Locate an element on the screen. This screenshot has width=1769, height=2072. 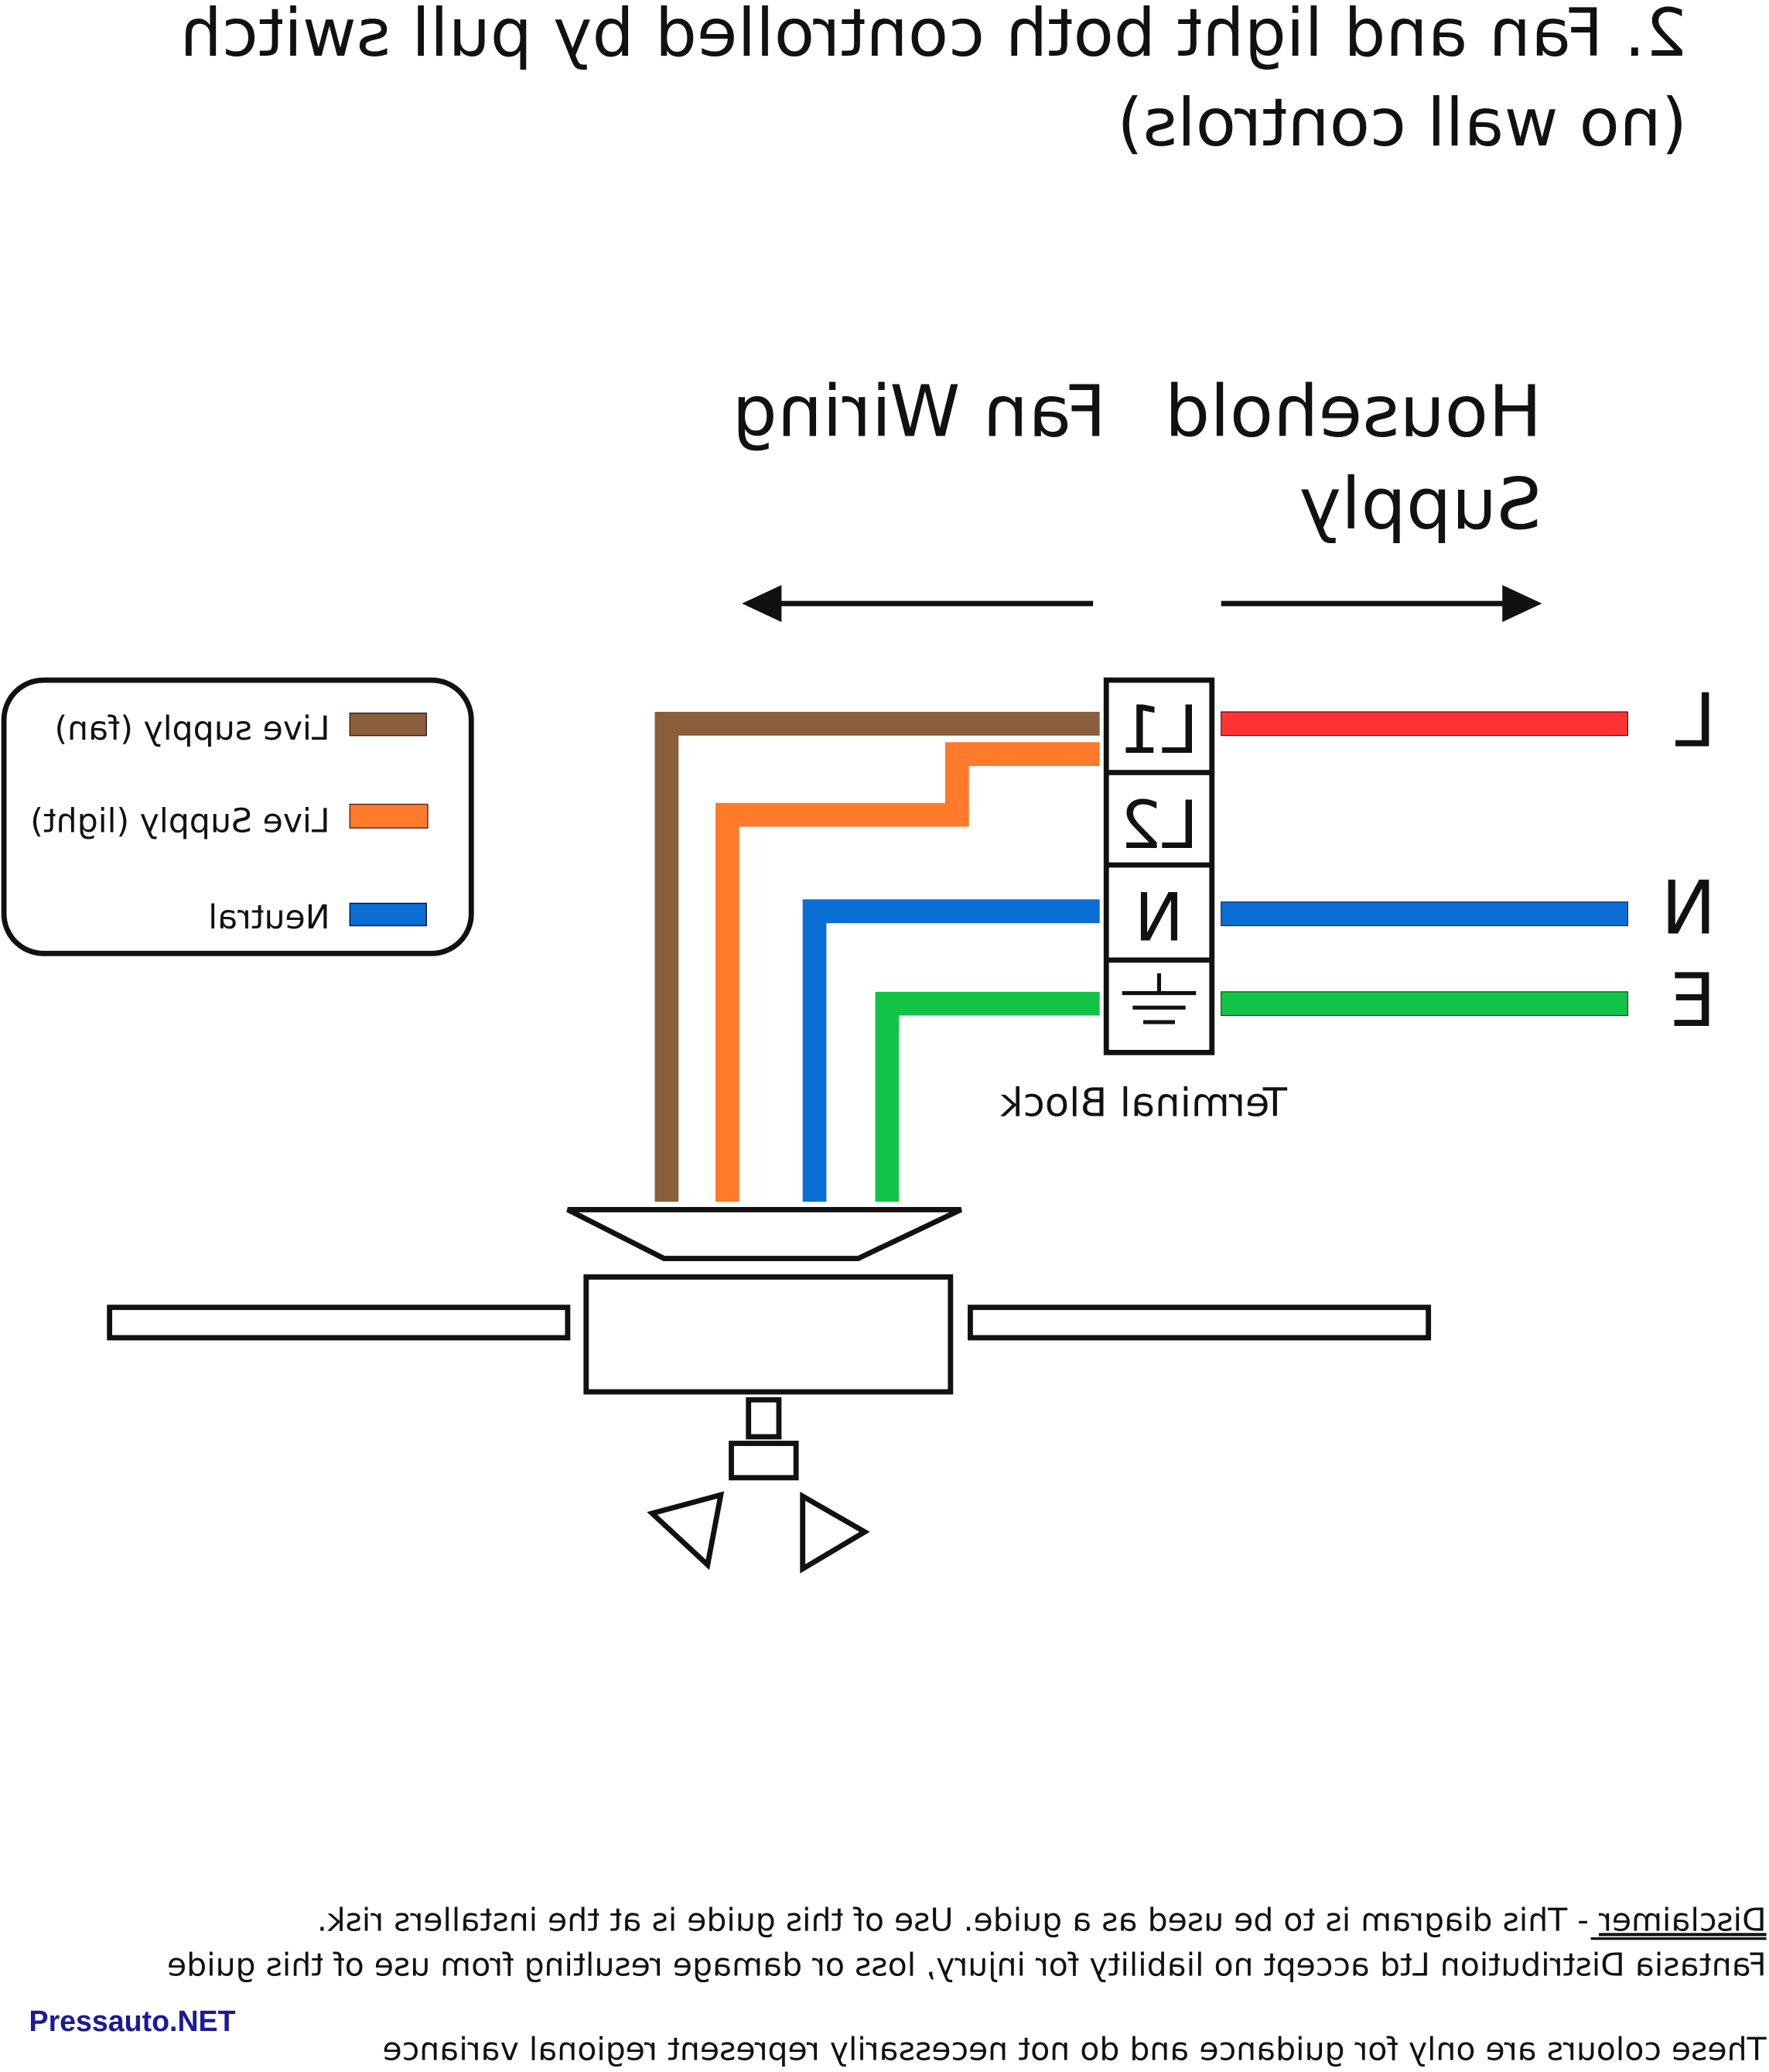
wire-earth is located at coordinates (987, 1096).